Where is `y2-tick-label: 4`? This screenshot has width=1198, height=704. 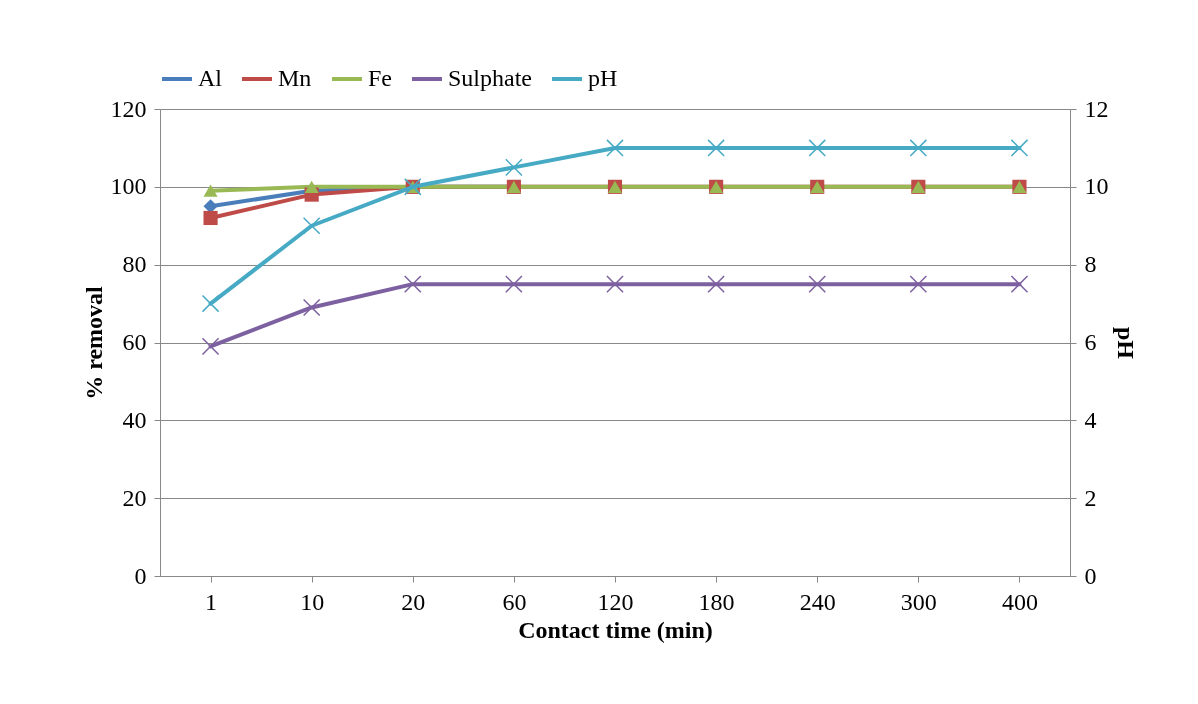 y2-tick-label: 4 is located at coordinates (1090, 419).